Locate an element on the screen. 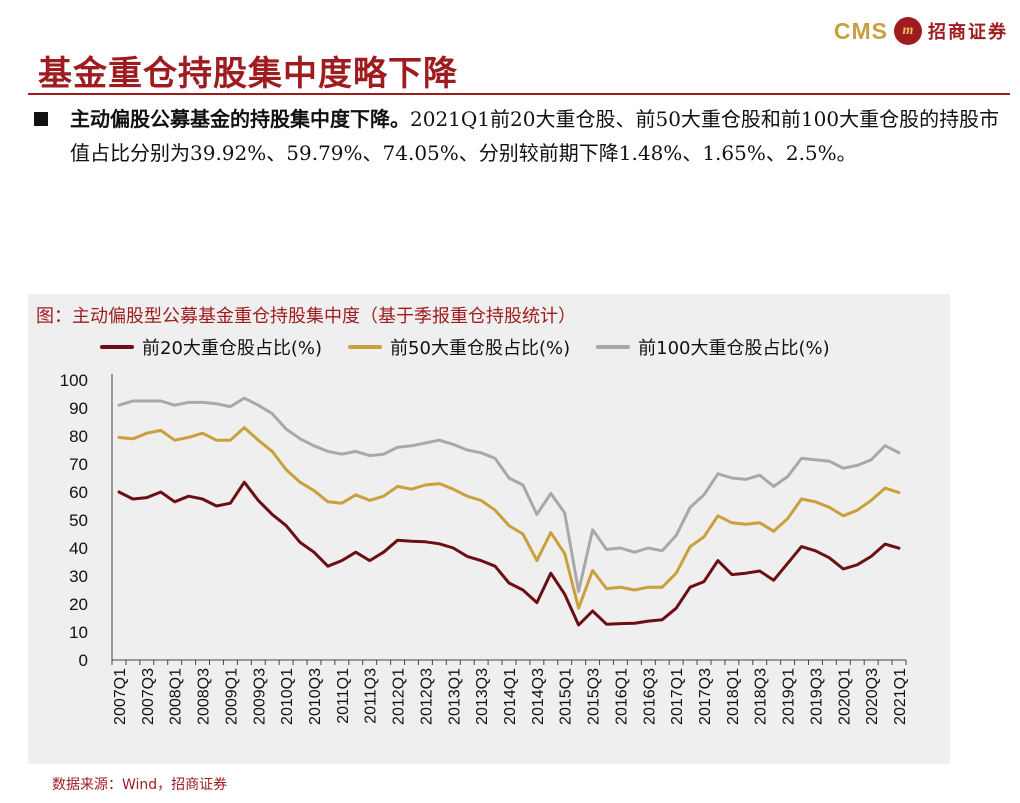  x-tick-label: 2018Q1 is located at coordinates (733, 696).